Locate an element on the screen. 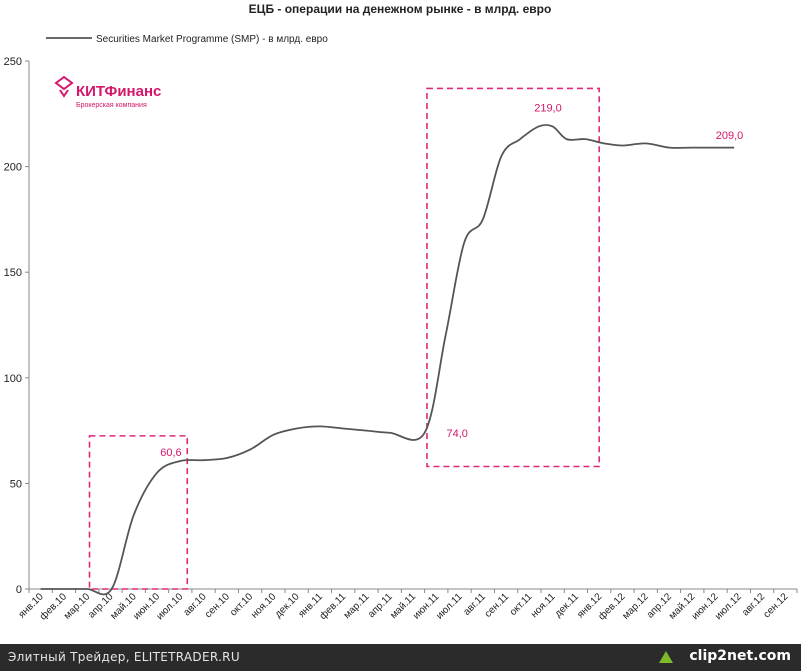 Image resolution: width=801 pixels, height=671 pixels. kitfinance-logo: КИТФинанс Брокерская компания is located at coordinates (107, 92).